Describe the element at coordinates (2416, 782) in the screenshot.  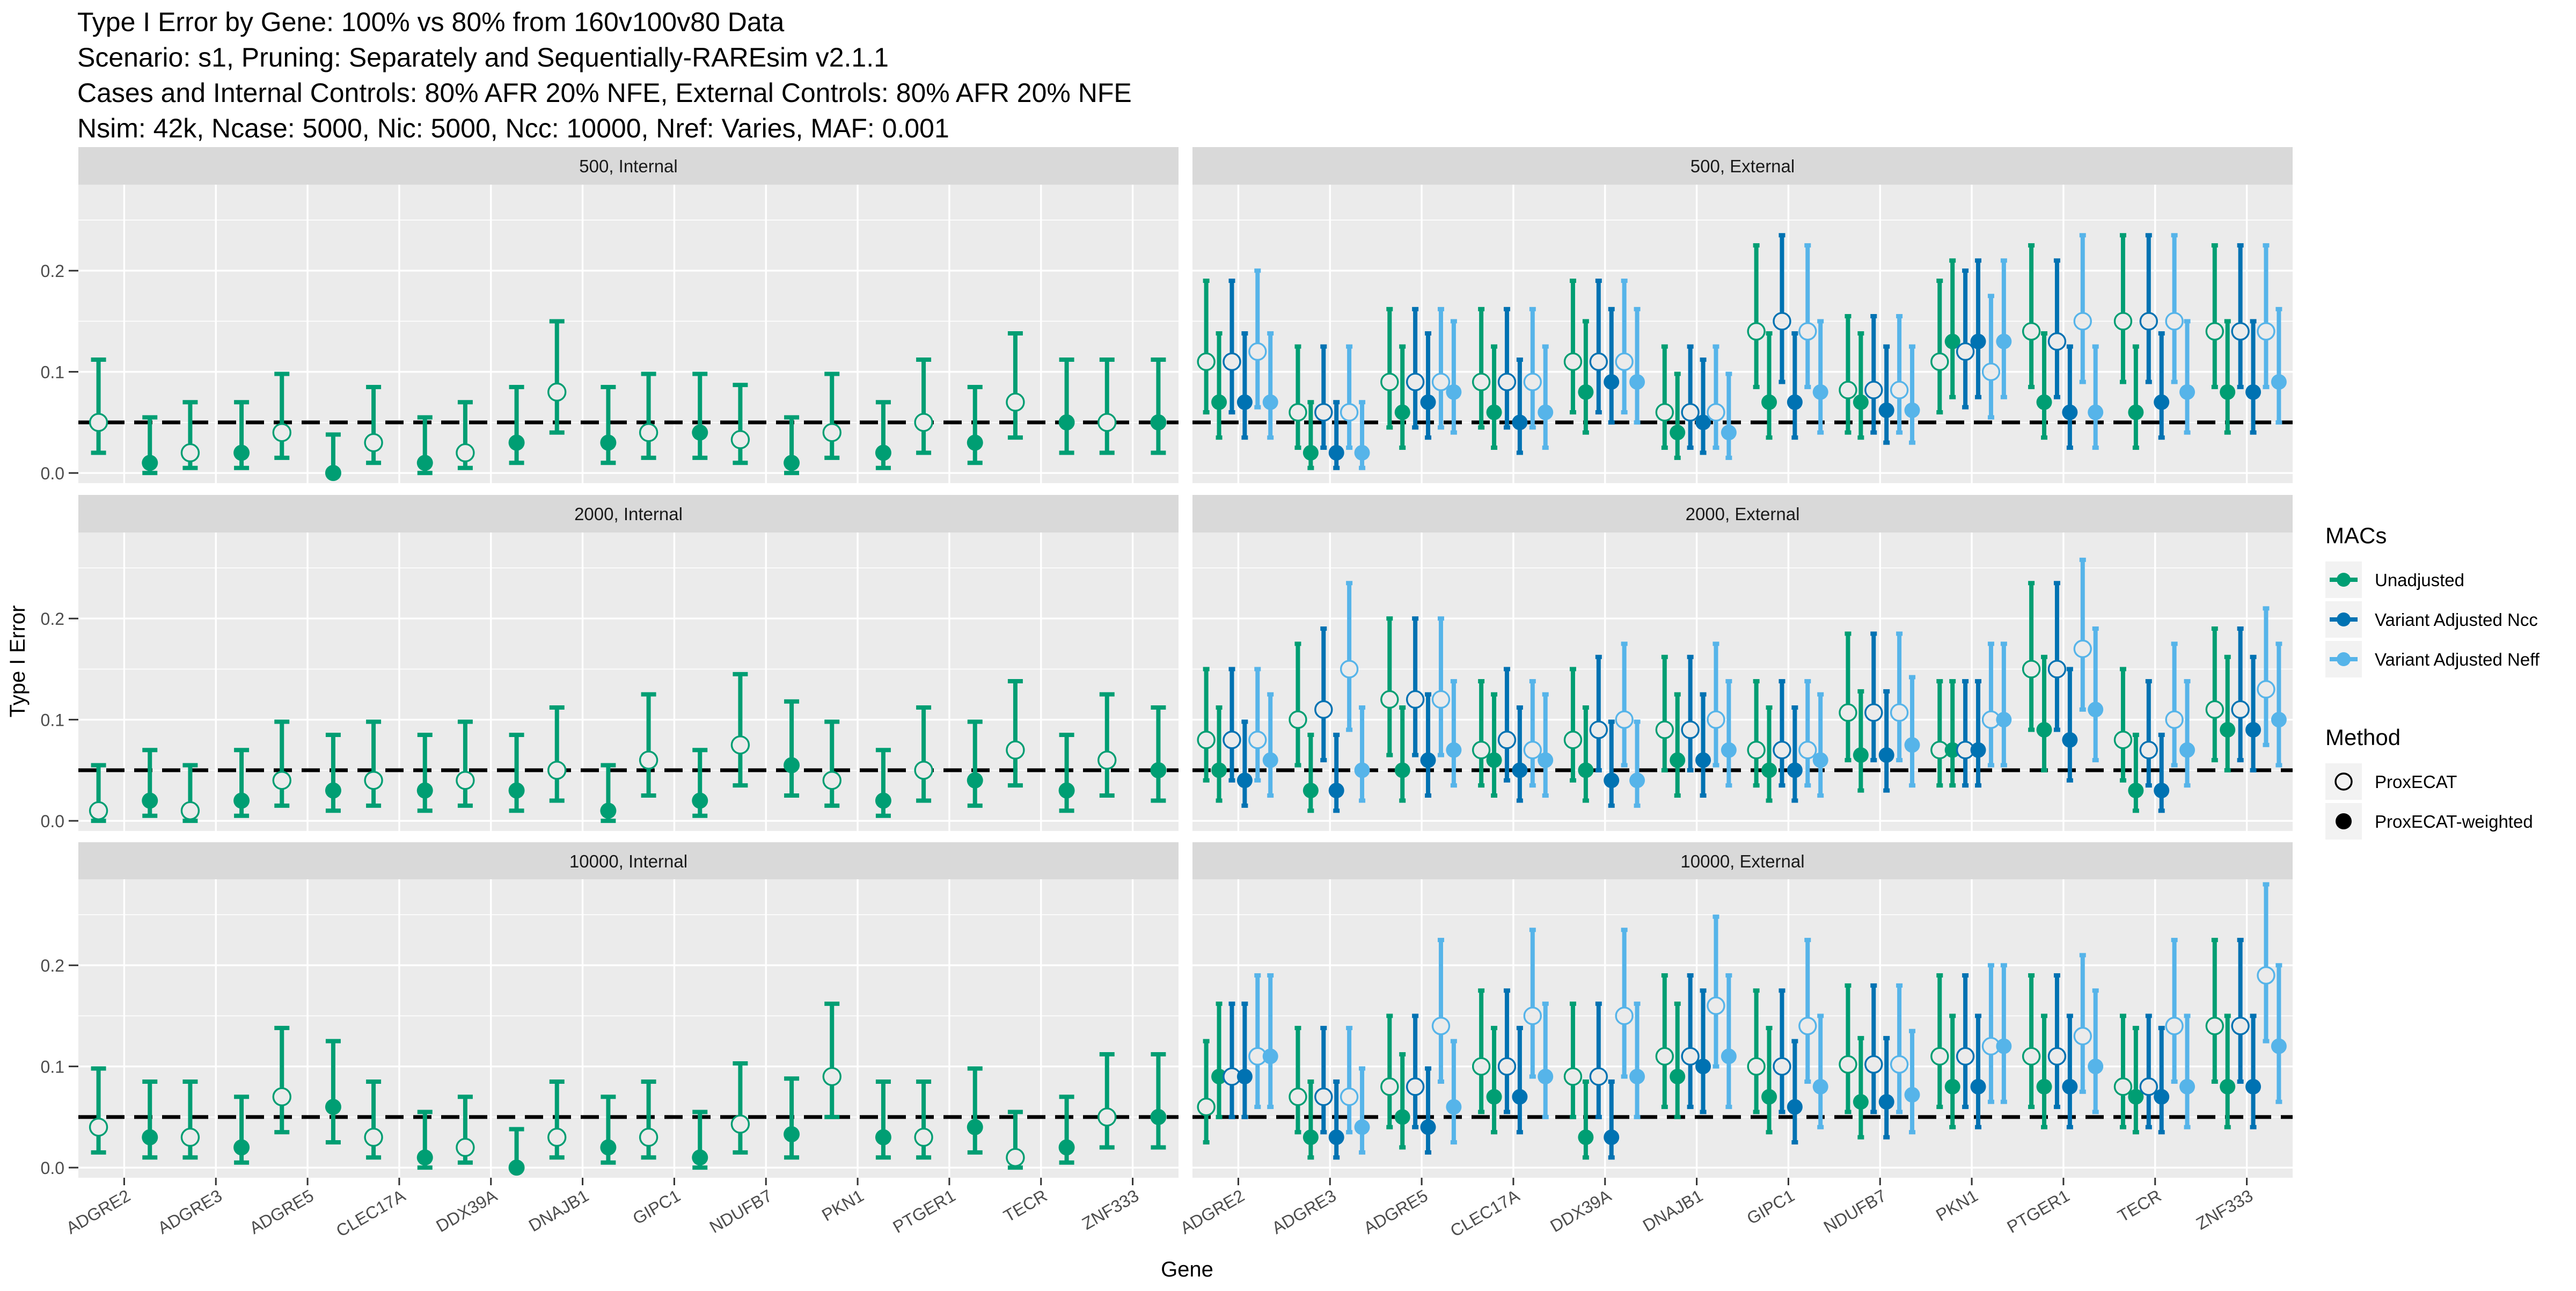
I see `legend-label-method: ProxECAT` at that location.